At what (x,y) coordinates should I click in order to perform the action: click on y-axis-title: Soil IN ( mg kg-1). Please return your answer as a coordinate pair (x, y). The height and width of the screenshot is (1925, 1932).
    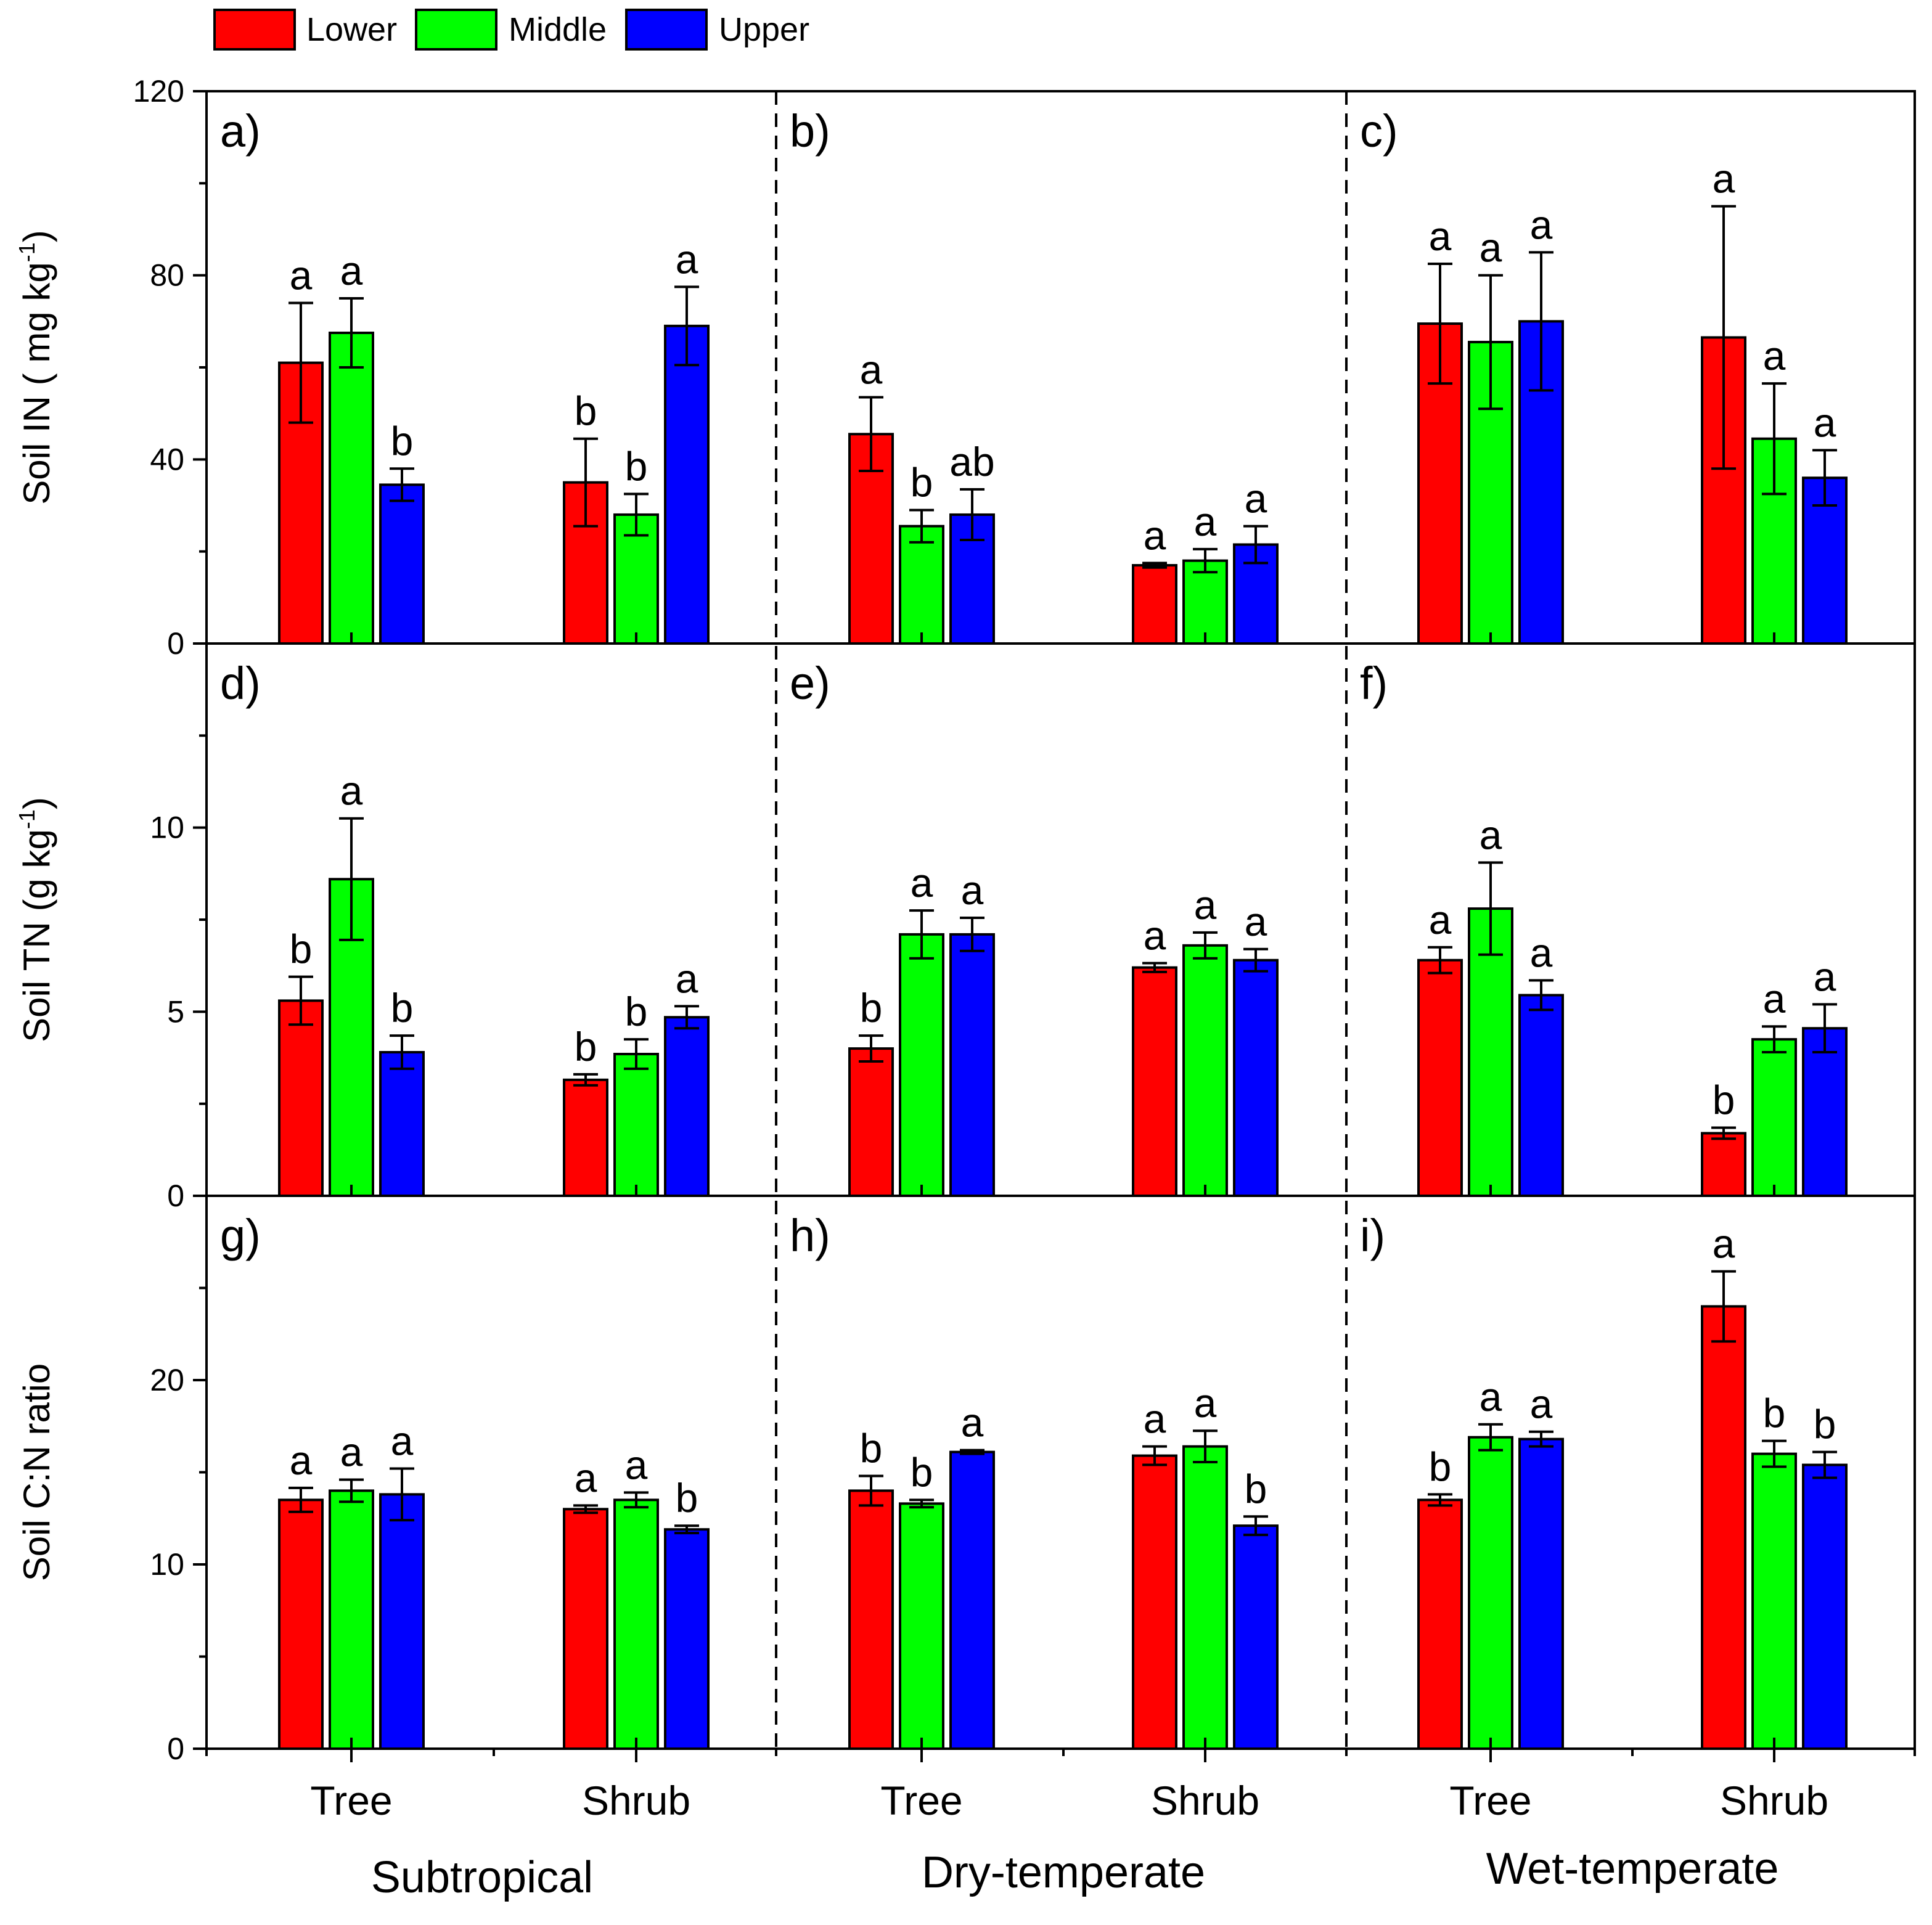
    Looking at the image, I should click on (35, 367).